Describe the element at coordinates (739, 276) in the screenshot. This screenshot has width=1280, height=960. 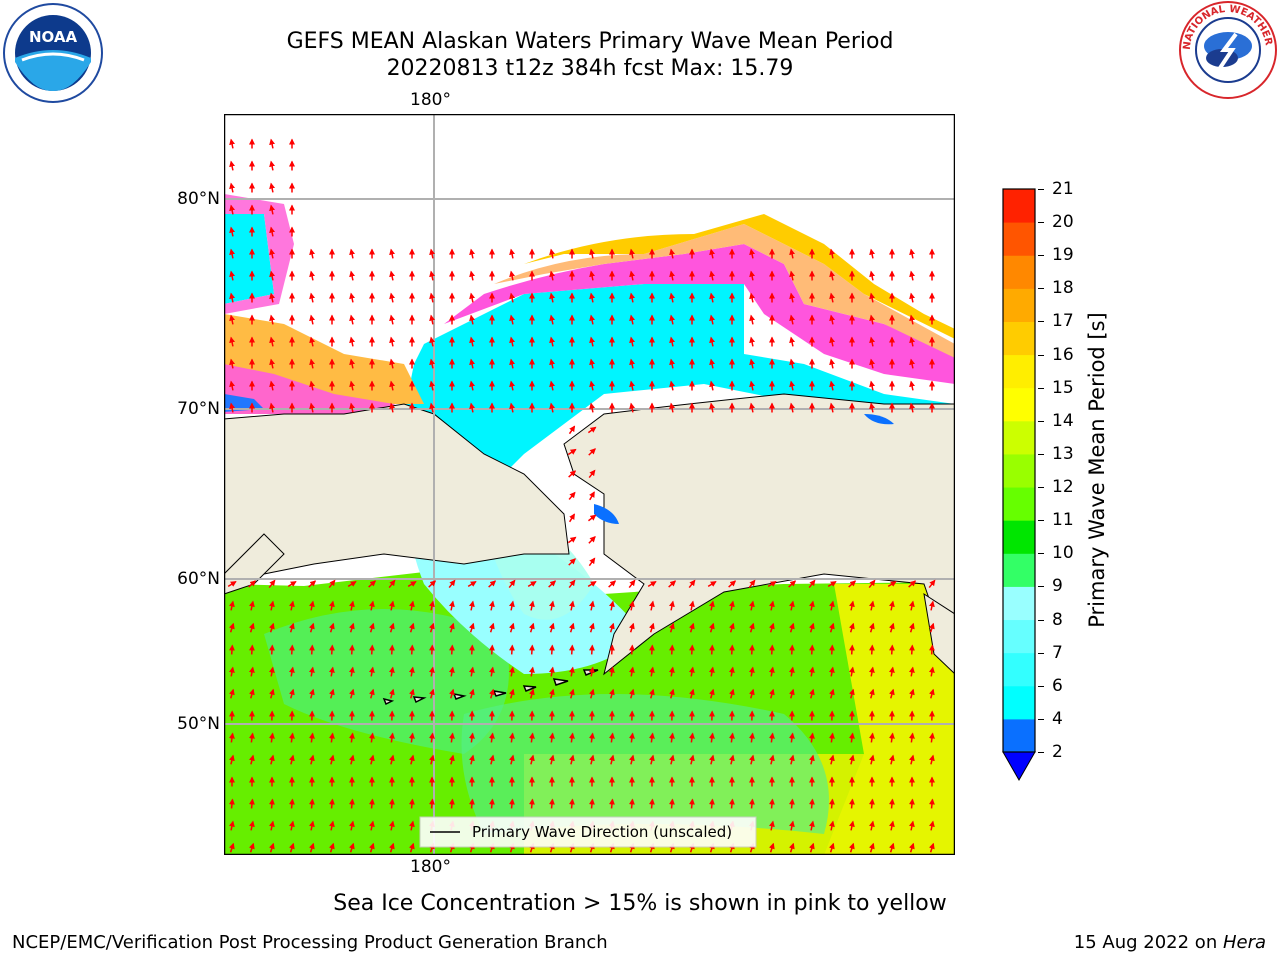
I see `sea-ice-yellow` at that location.